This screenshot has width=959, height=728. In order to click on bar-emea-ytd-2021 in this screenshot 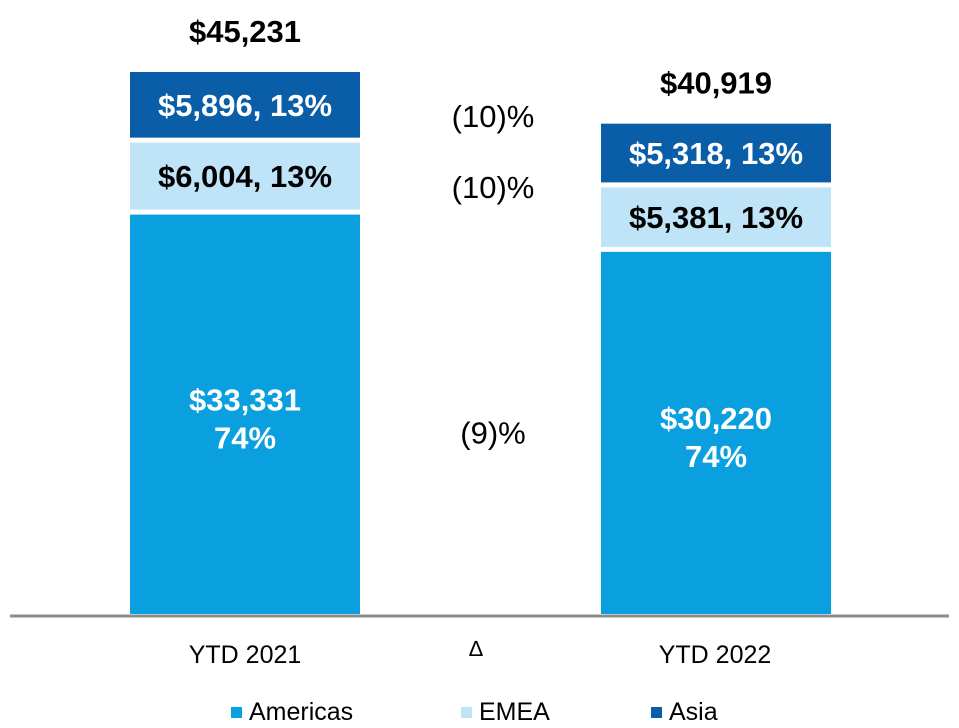, I will do `click(245, 176)`.